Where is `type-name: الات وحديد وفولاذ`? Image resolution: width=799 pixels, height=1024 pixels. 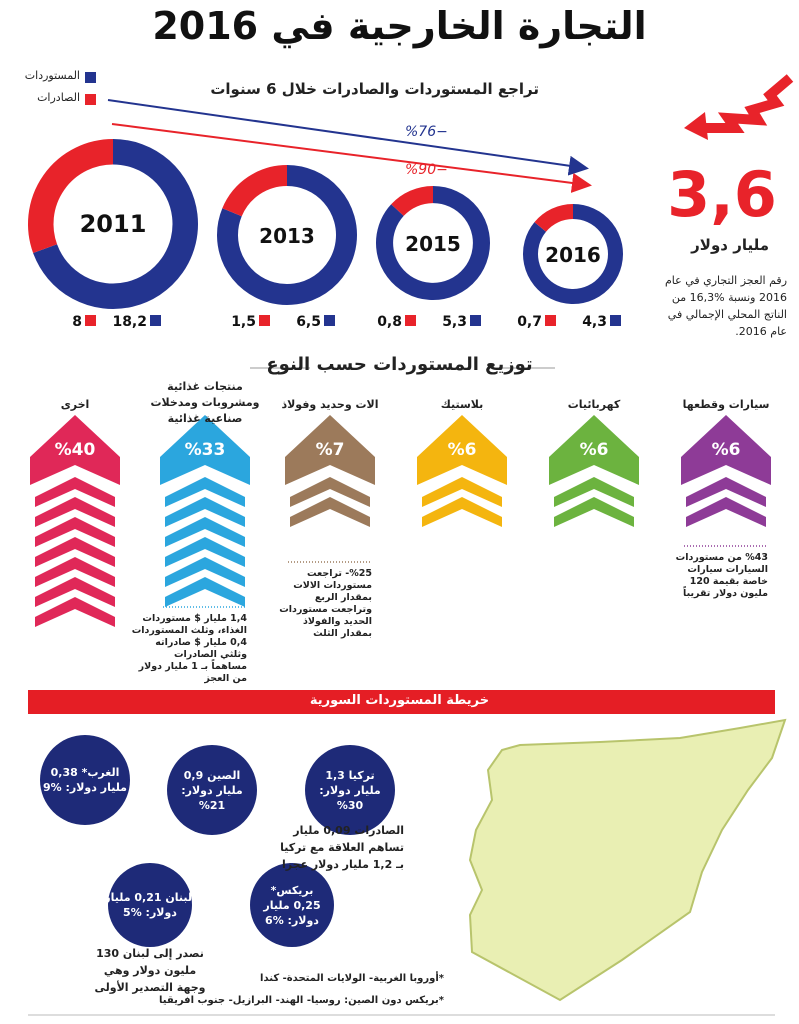
type-name: الات وحديد وفولاذ is located at coordinates (330, 404).